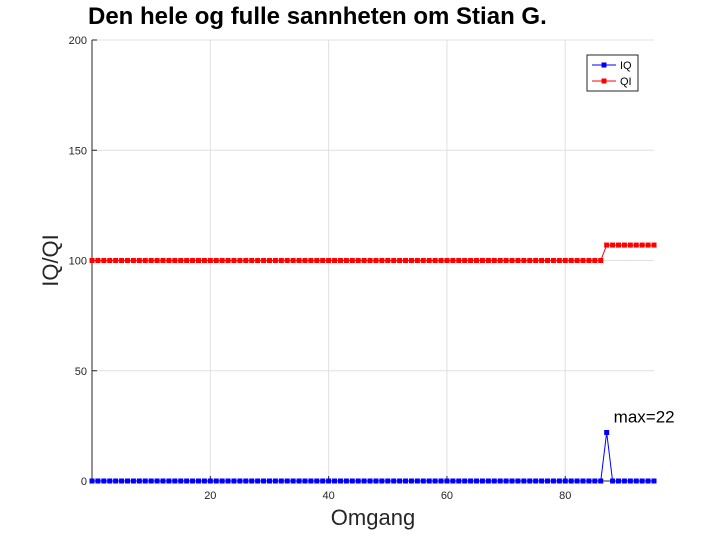 This screenshot has height=540, width=720. Describe the element at coordinates (84, 482) in the screenshot. I see `y-tick-label: 0` at that location.